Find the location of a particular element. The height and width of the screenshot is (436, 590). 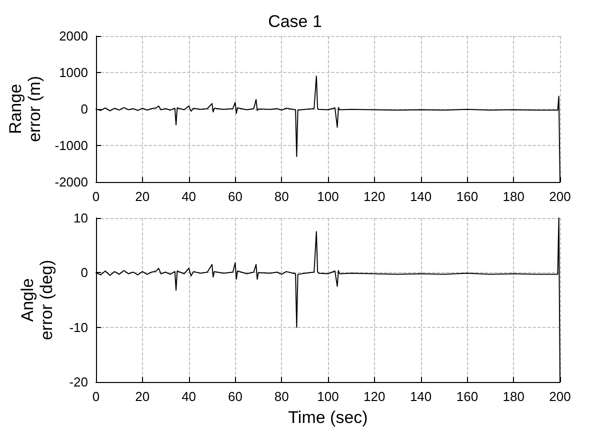

y-axis-title: Range error (m) is located at coordinates (25, 109).